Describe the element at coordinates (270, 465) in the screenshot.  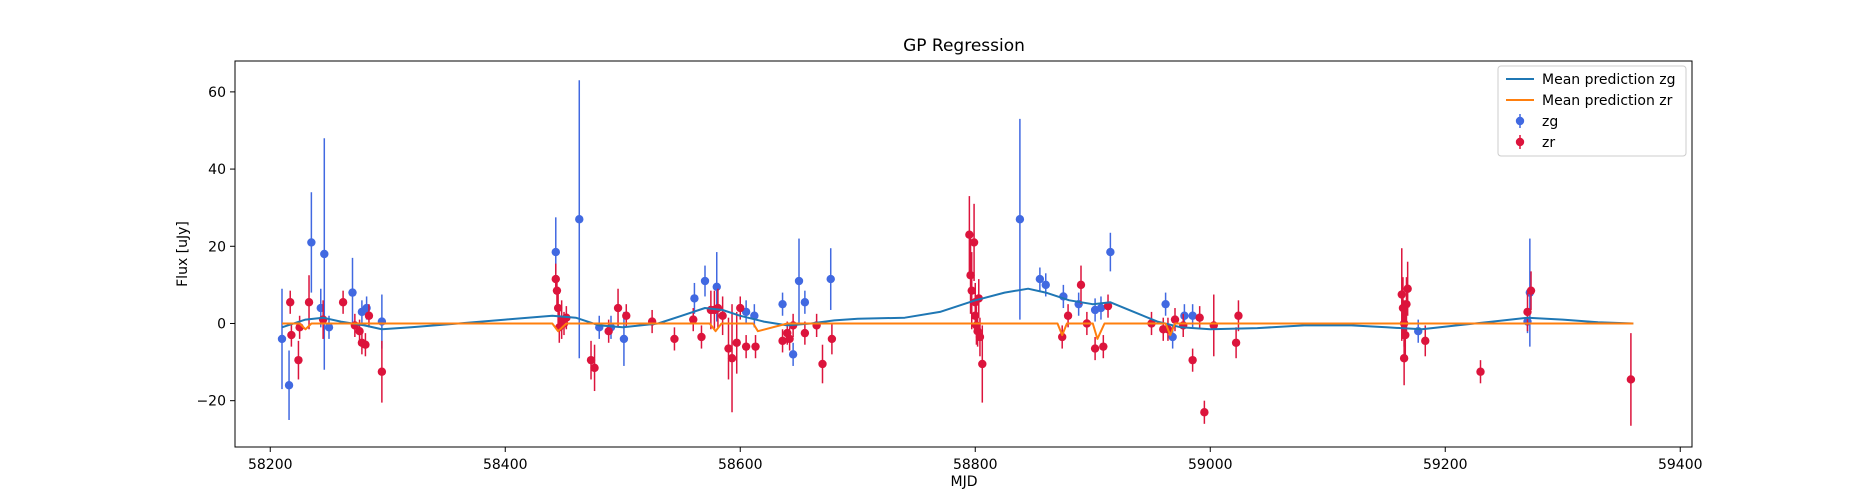
I see `x-tick-label-0: 58200` at that location.